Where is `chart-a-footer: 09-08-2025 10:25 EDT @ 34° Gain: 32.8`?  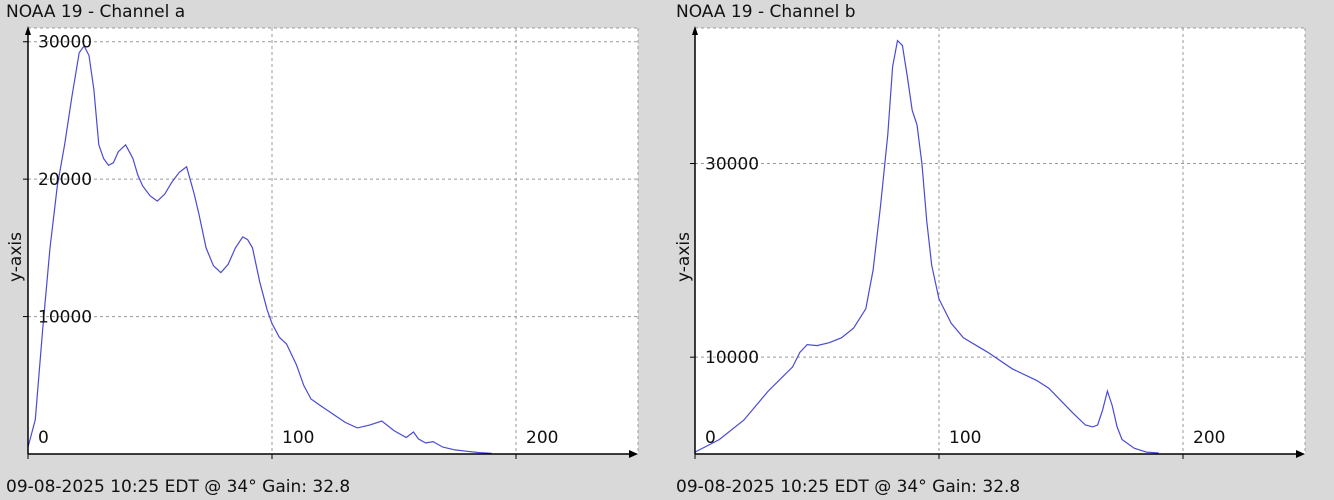 chart-a-footer: 09-08-2025 10:25 EDT @ 34° Gain: 32.8 is located at coordinates (178, 487).